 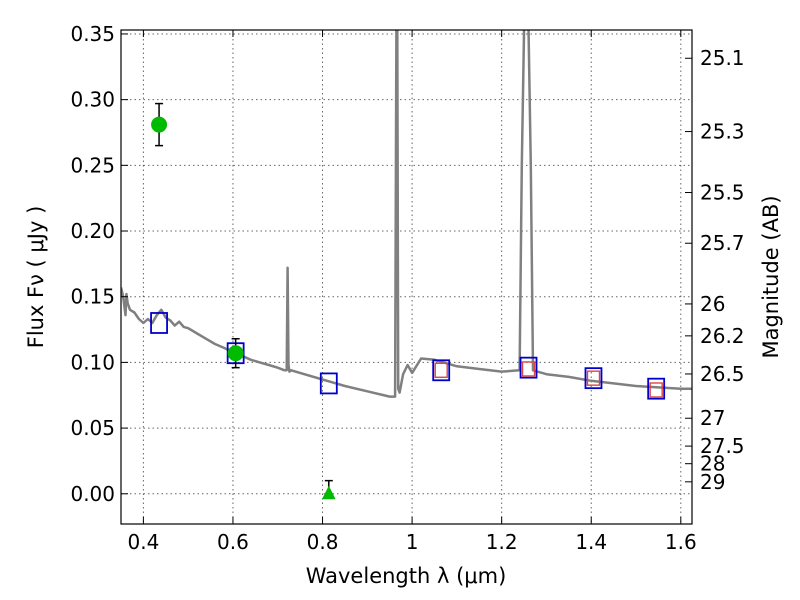 What do you see at coordinates (92, 297) in the screenshot?
I see `y-tick-label: 0.15` at bounding box center [92, 297].